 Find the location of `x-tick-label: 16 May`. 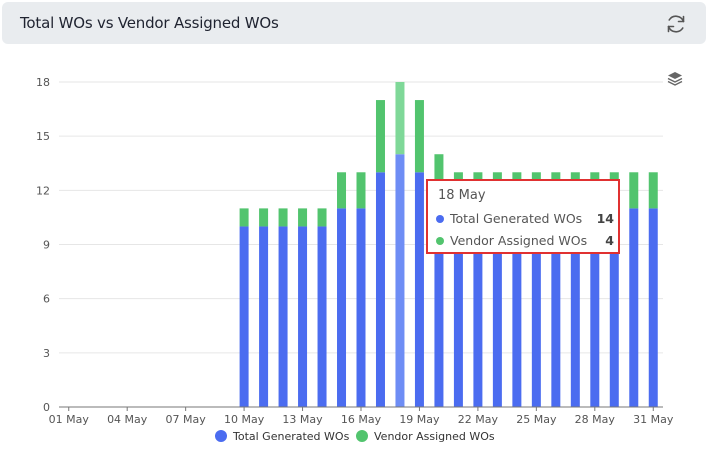

x-tick-label: 16 May is located at coordinates (361, 419).